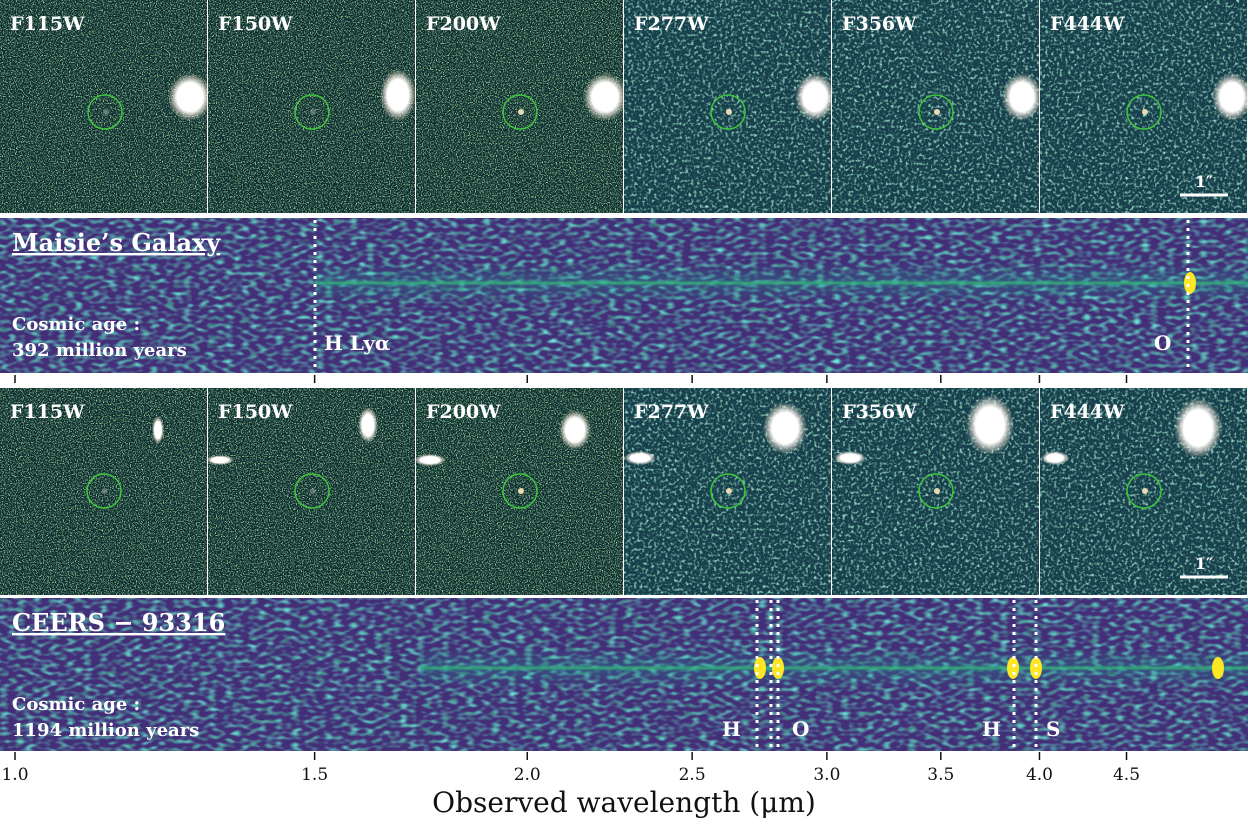 The height and width of the screenshot is (837, 1248). Describe the element at coordinates (116, 242) in the screenshot. I see `galaxy-name: Maisie’s Galaxy` at that location.